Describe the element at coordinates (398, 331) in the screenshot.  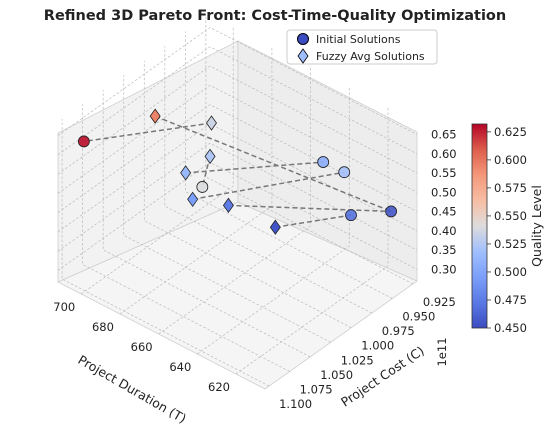
I see `x-tick-label: 0.975` at that location.